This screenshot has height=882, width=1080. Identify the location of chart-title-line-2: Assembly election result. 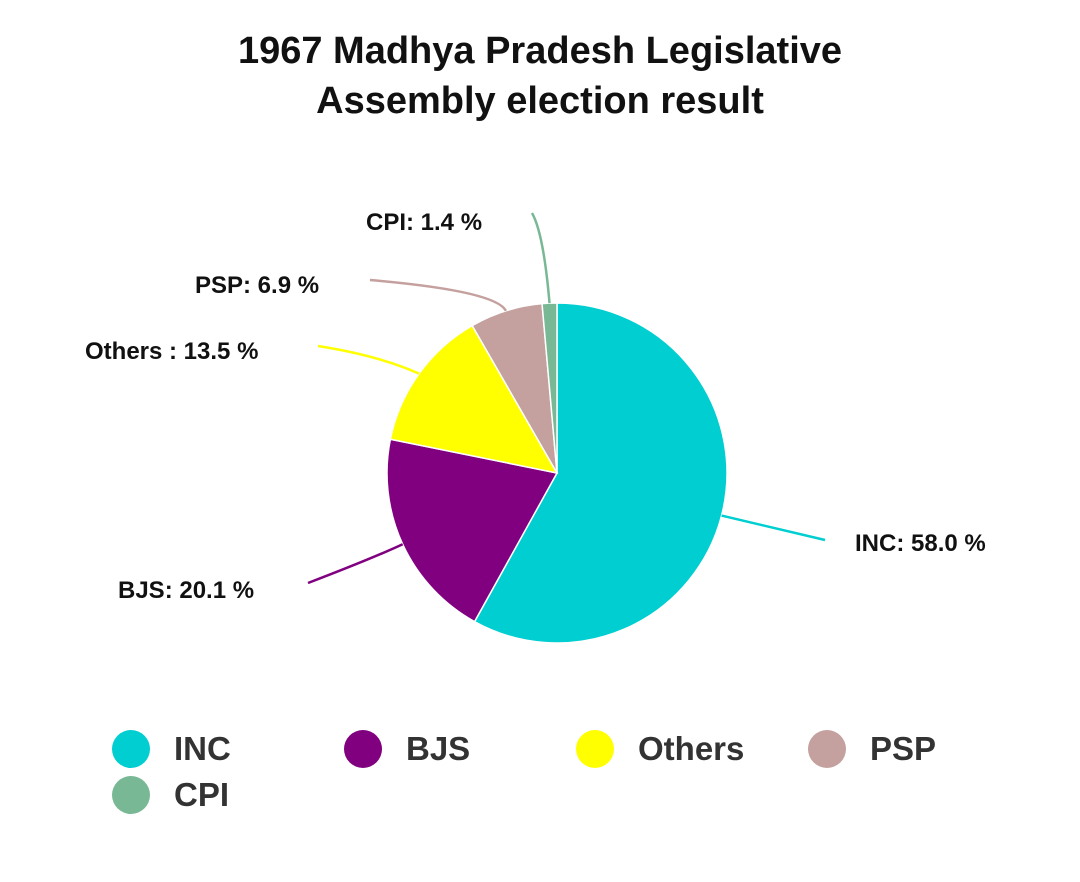
(540, 101).